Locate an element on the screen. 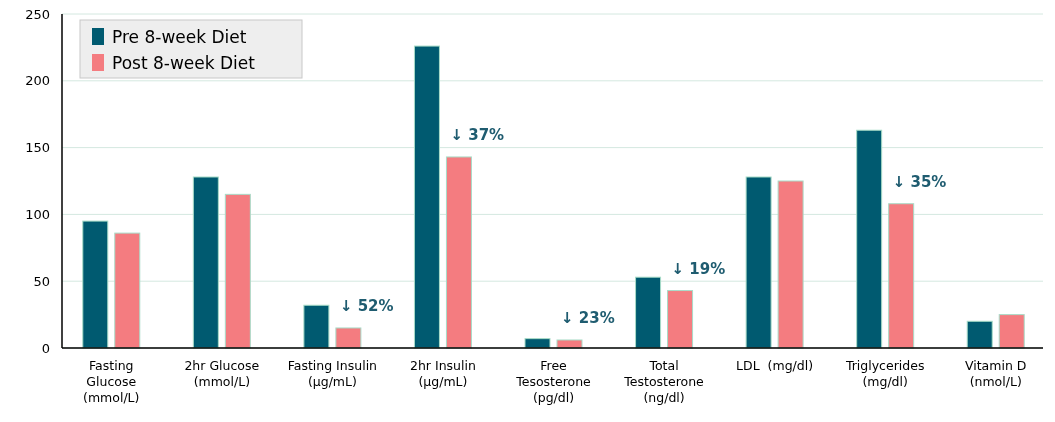 The image size is (1055, 422). y-tick-label: 50 is located at coordinates (41, 281).